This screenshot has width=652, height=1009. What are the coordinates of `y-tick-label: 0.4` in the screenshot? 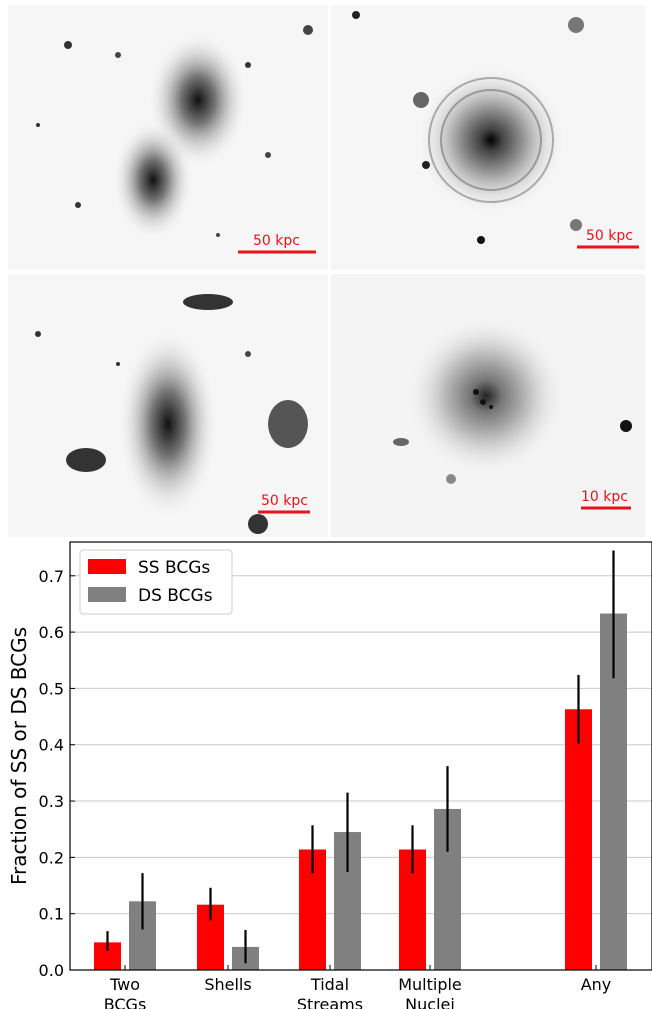 It's located at (51, 745).